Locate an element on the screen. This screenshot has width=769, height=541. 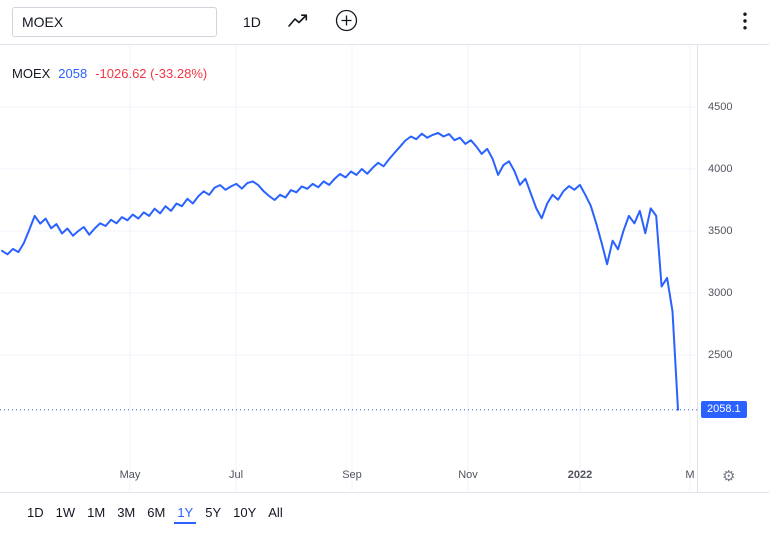
line-chart-icon is located at coordinates (298, 22).